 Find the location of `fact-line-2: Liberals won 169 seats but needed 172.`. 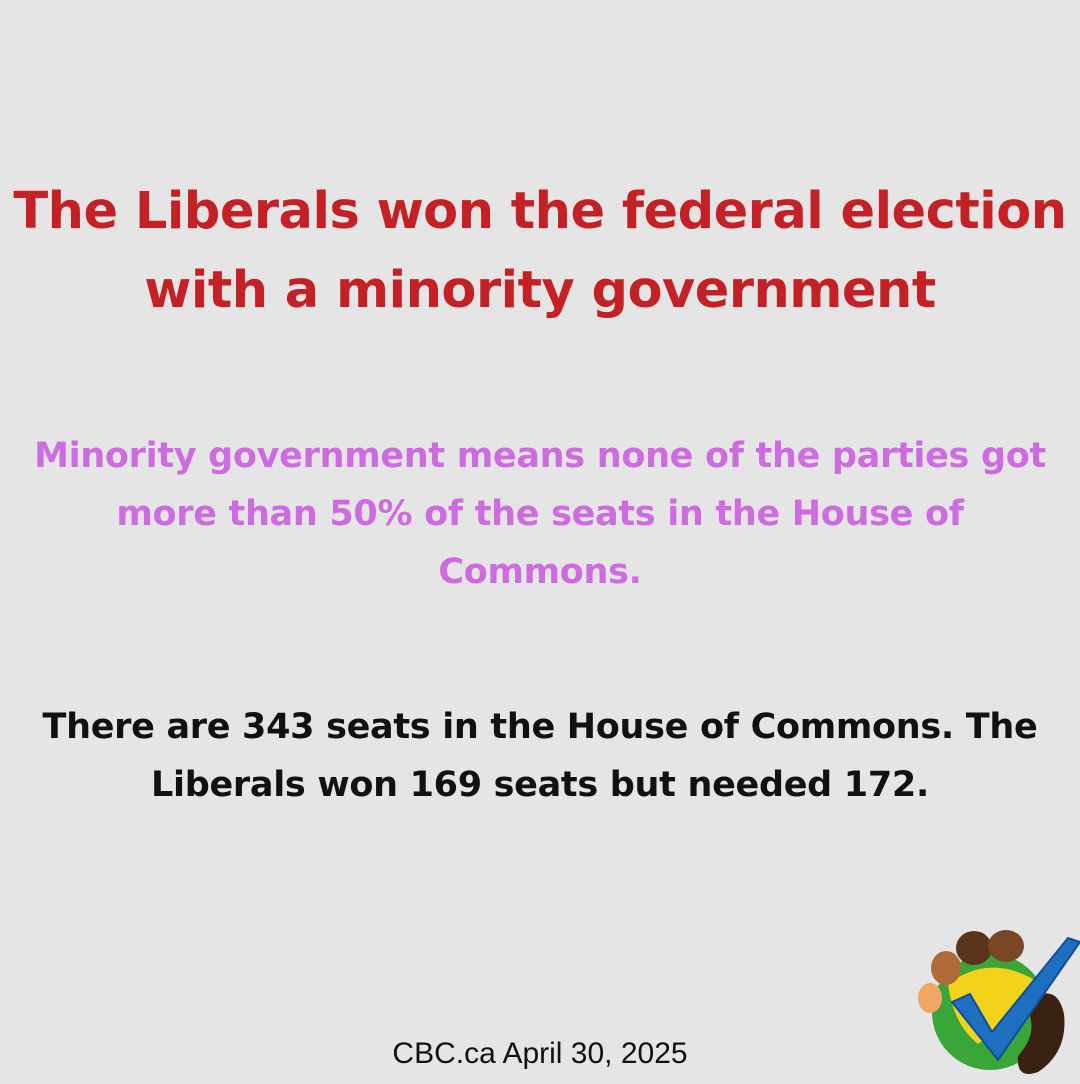

fact-line-2: Liberals won 169 seats but needed 172. is located at coordinates (540, 785).